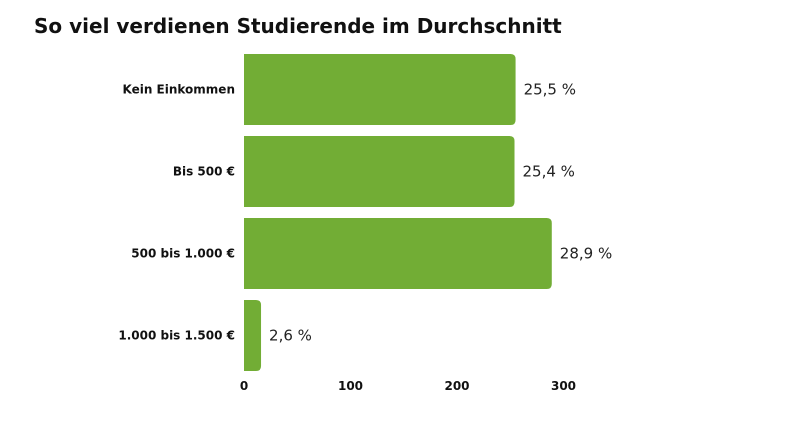 The image size is (806, 423). I want to click on data-label-3: 2,6 %, so click(290, 336).